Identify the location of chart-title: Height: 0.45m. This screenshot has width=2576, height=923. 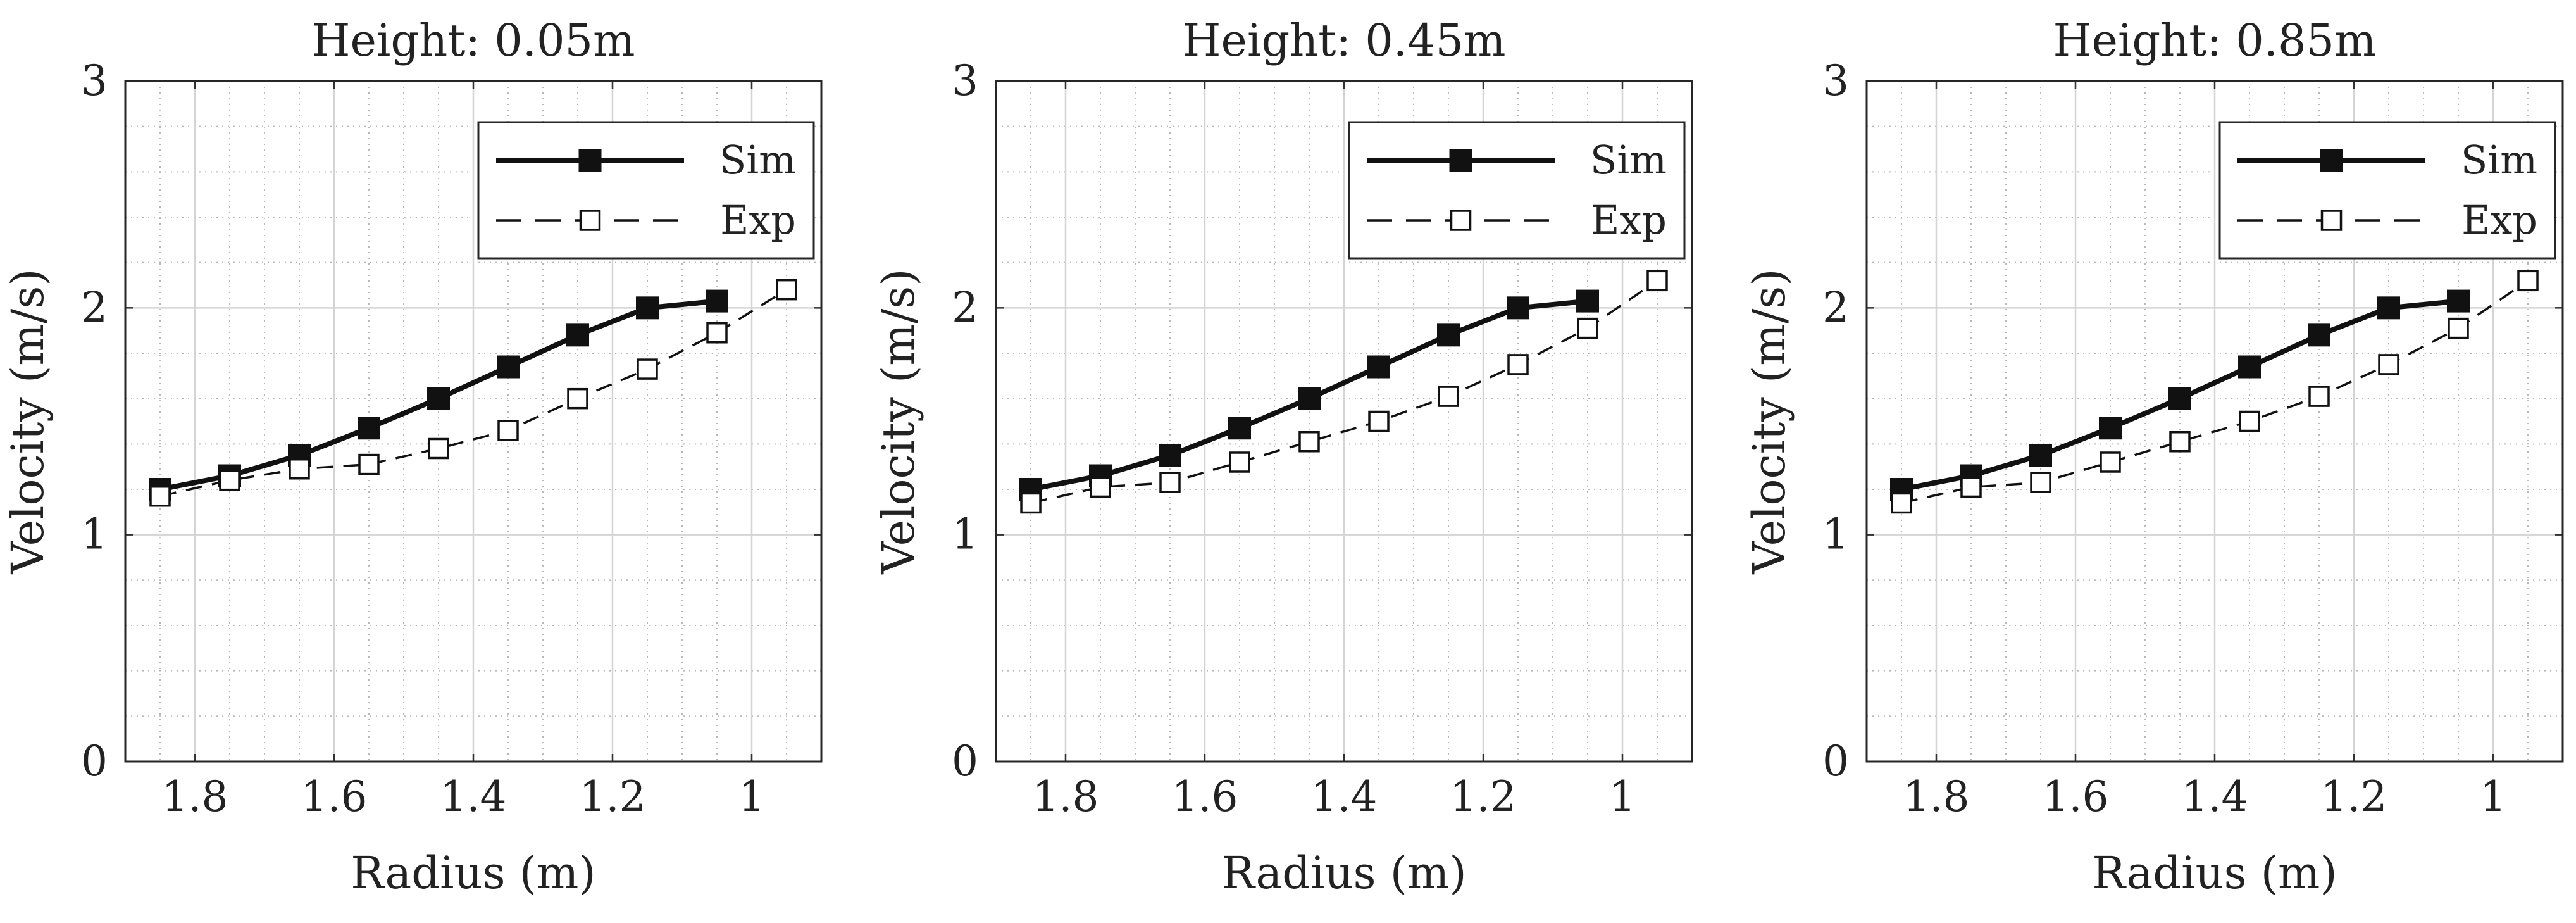
(1344, 40).